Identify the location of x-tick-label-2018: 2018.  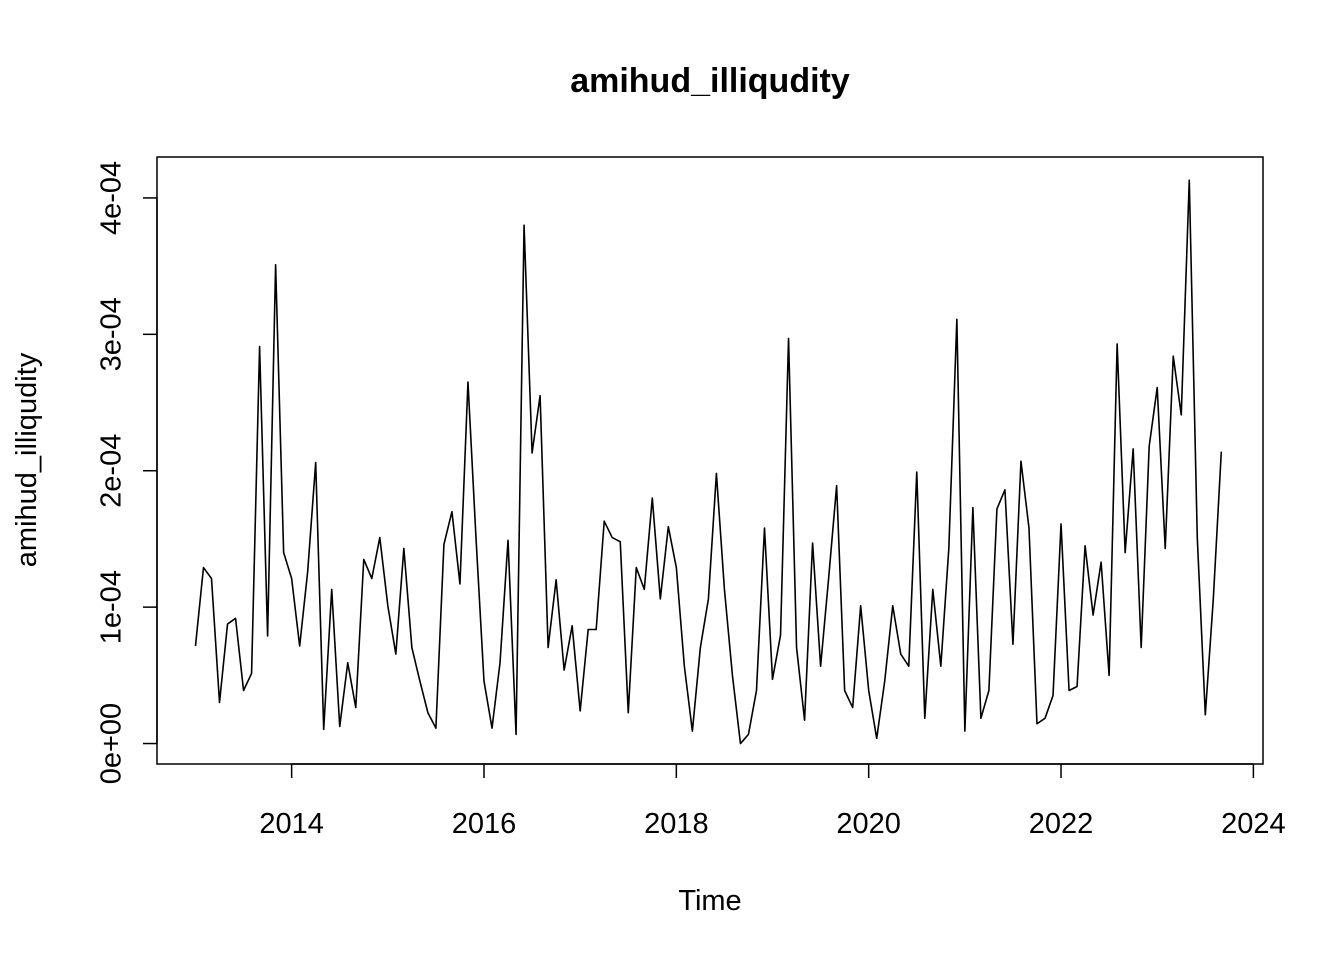
(676, 824).